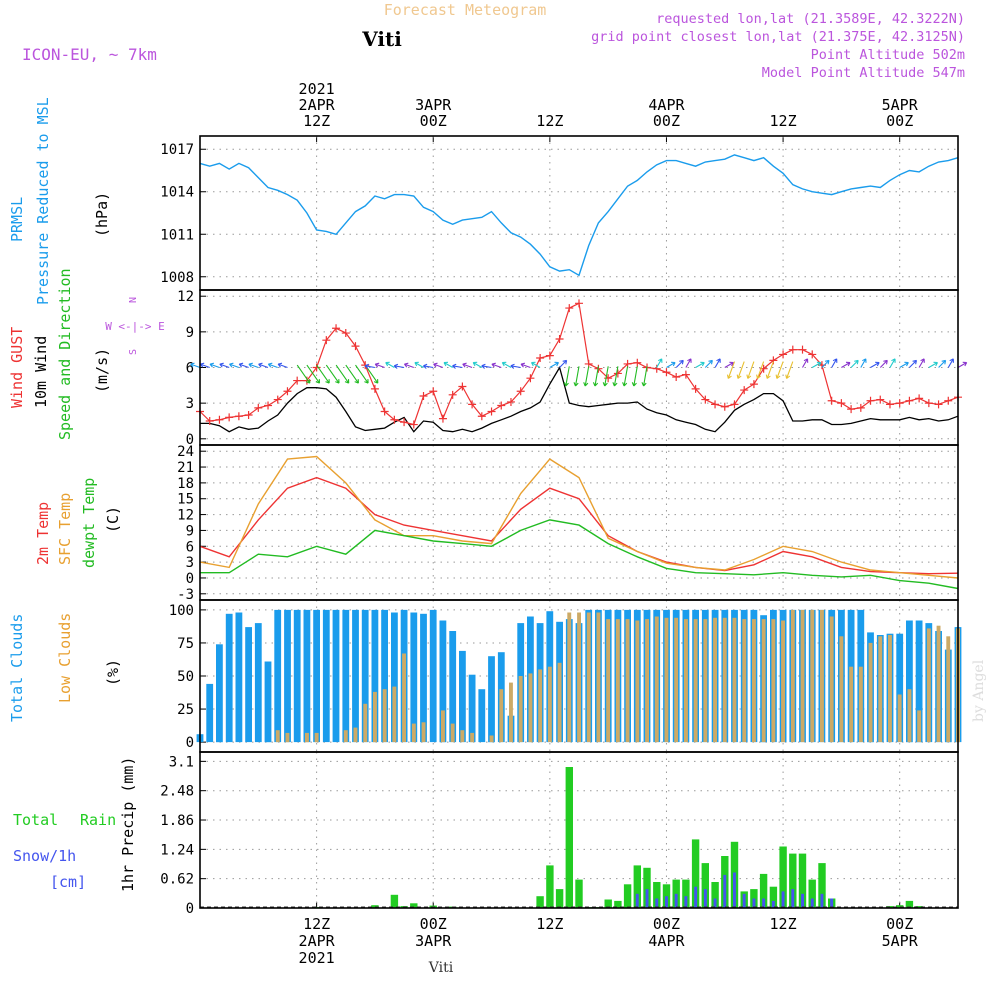 The image size is (1000, 1000). I want to click on clouds-unit-label: (%), so click(113, 672).